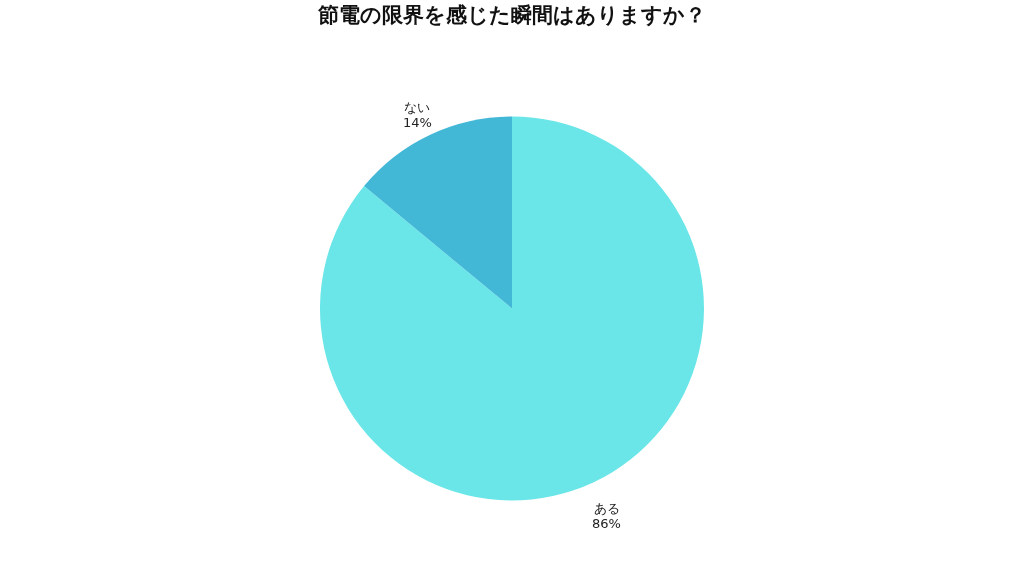  I want to click on pie-slice, so click(438, 212).